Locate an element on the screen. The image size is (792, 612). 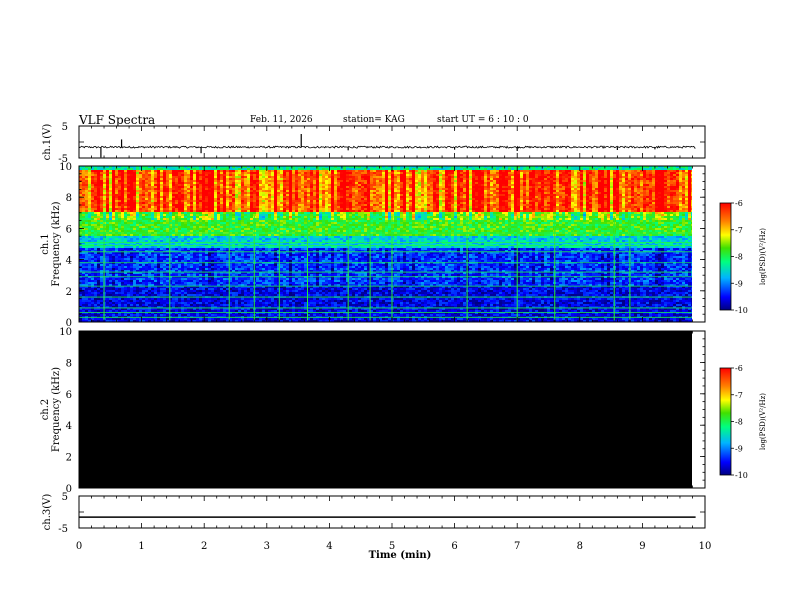
date-label: Feb. 11, 2026 is located at coordinates (281, 120).